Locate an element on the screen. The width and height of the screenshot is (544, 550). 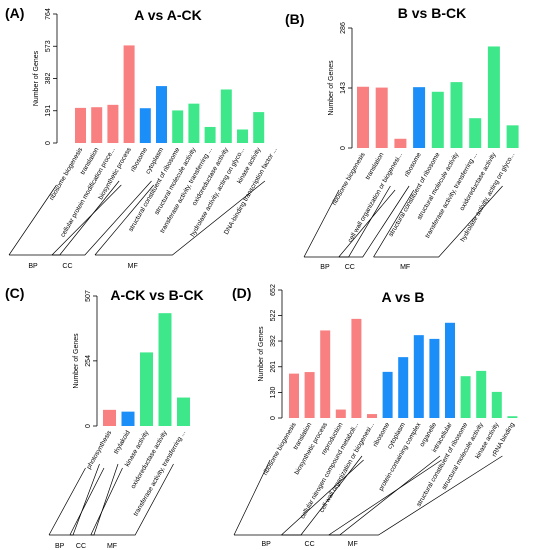
y-tick-label: 652 is located at coordinates (273, 290).